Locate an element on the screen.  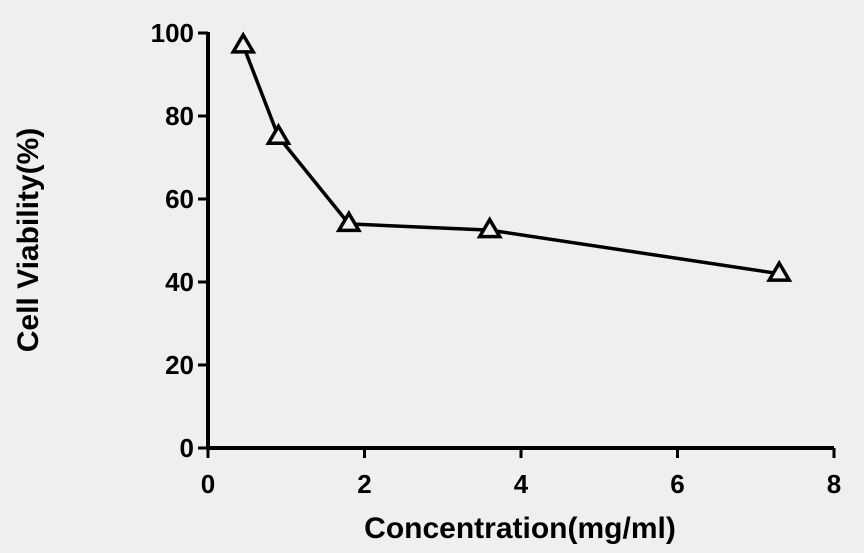
x-tick-label: 8 is located at coordinates (834, 484).